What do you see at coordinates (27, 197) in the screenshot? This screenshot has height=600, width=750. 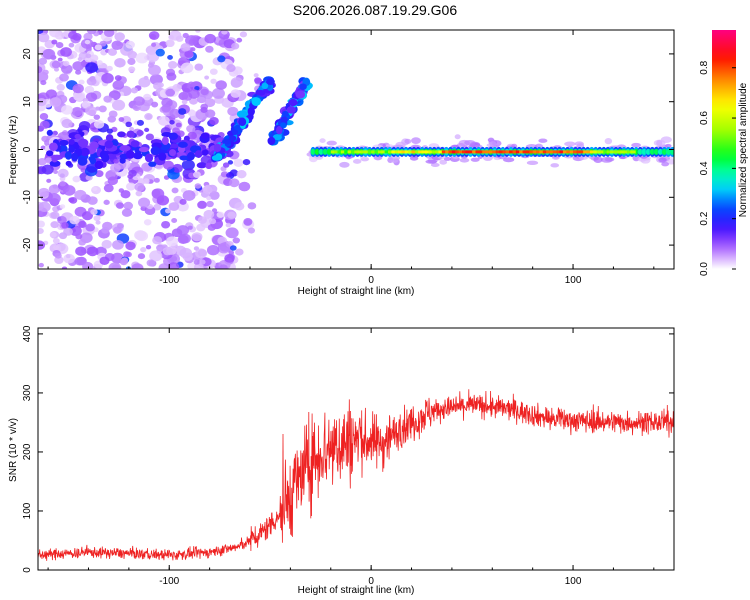 I see `heatmap-y-tick-label: -10` at bounding box center [27, 197].